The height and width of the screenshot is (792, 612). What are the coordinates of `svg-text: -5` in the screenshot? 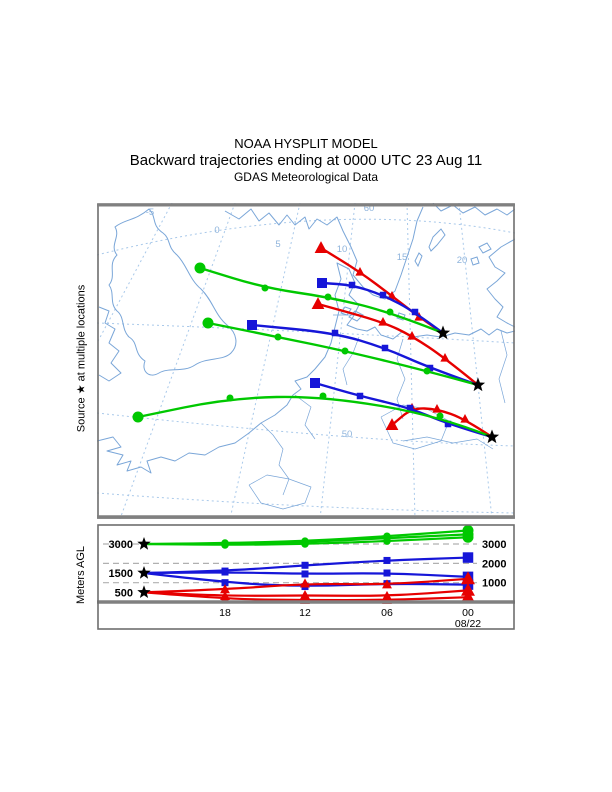 It's located at (150, 212).